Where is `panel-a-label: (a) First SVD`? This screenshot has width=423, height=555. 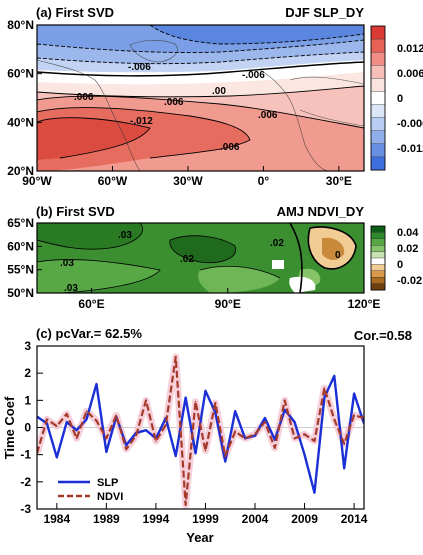
panel-a-label: (a) First SVD is located at coordinates (75, 12).